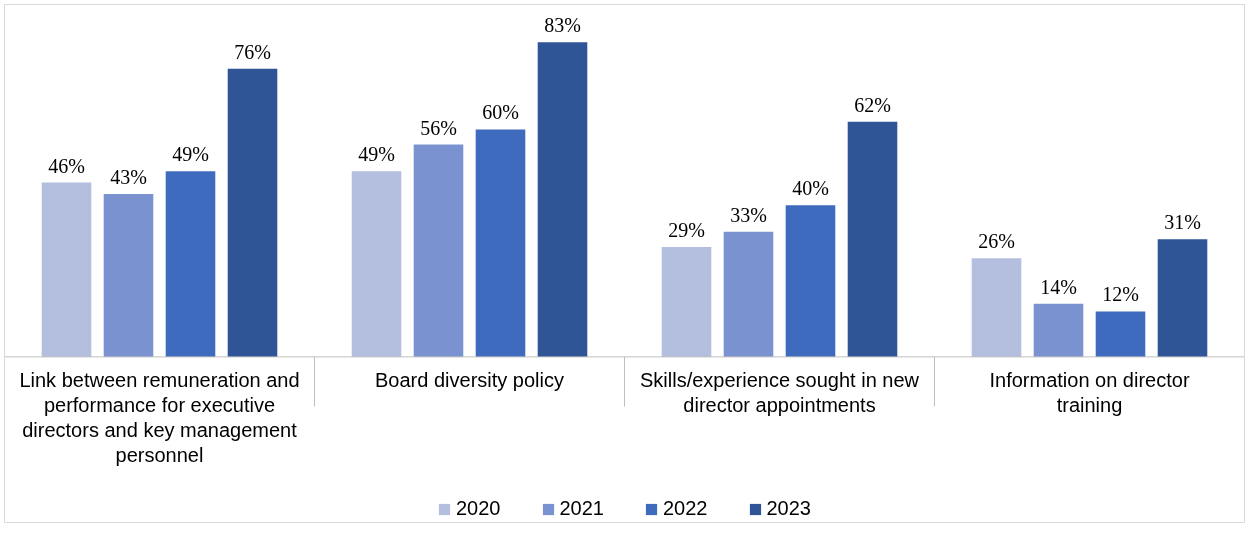  I want to click on legend-label: 2020, so click(478, 508).